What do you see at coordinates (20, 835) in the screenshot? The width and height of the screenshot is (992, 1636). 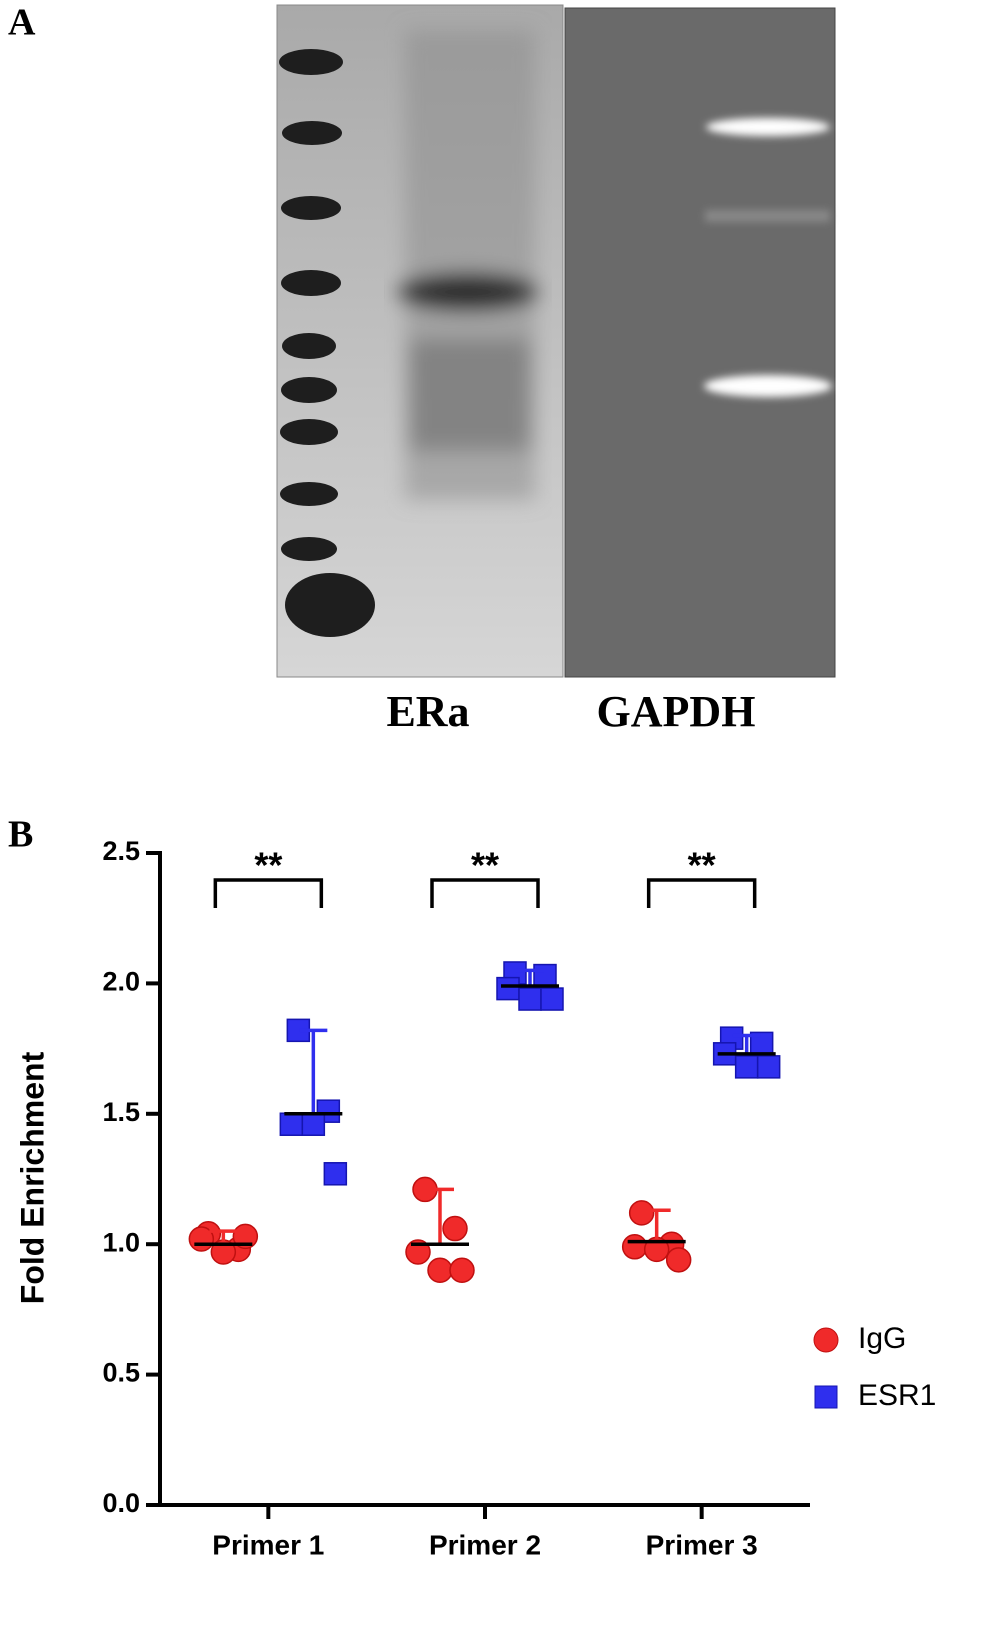 I see `panel-label: B` at bounding box center [20, 835].